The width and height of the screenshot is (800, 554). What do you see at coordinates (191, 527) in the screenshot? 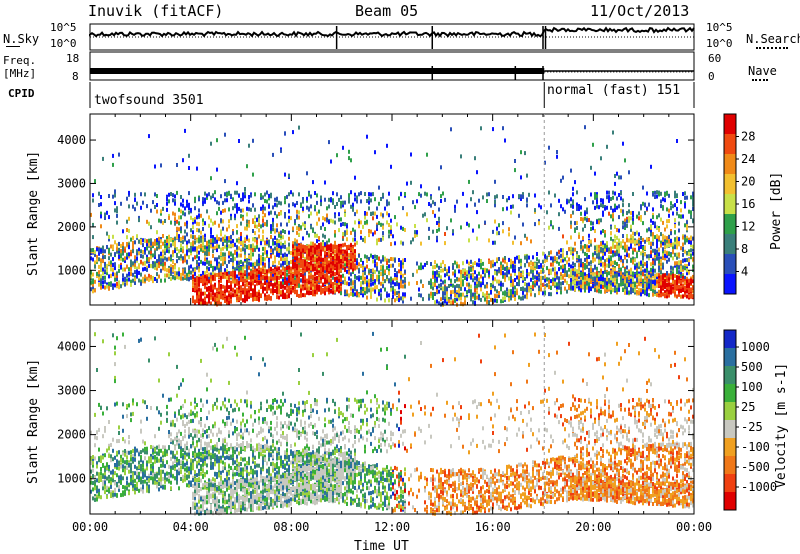
I see `xaxis-label-1: 04:00` at bounding box center [191, 527].